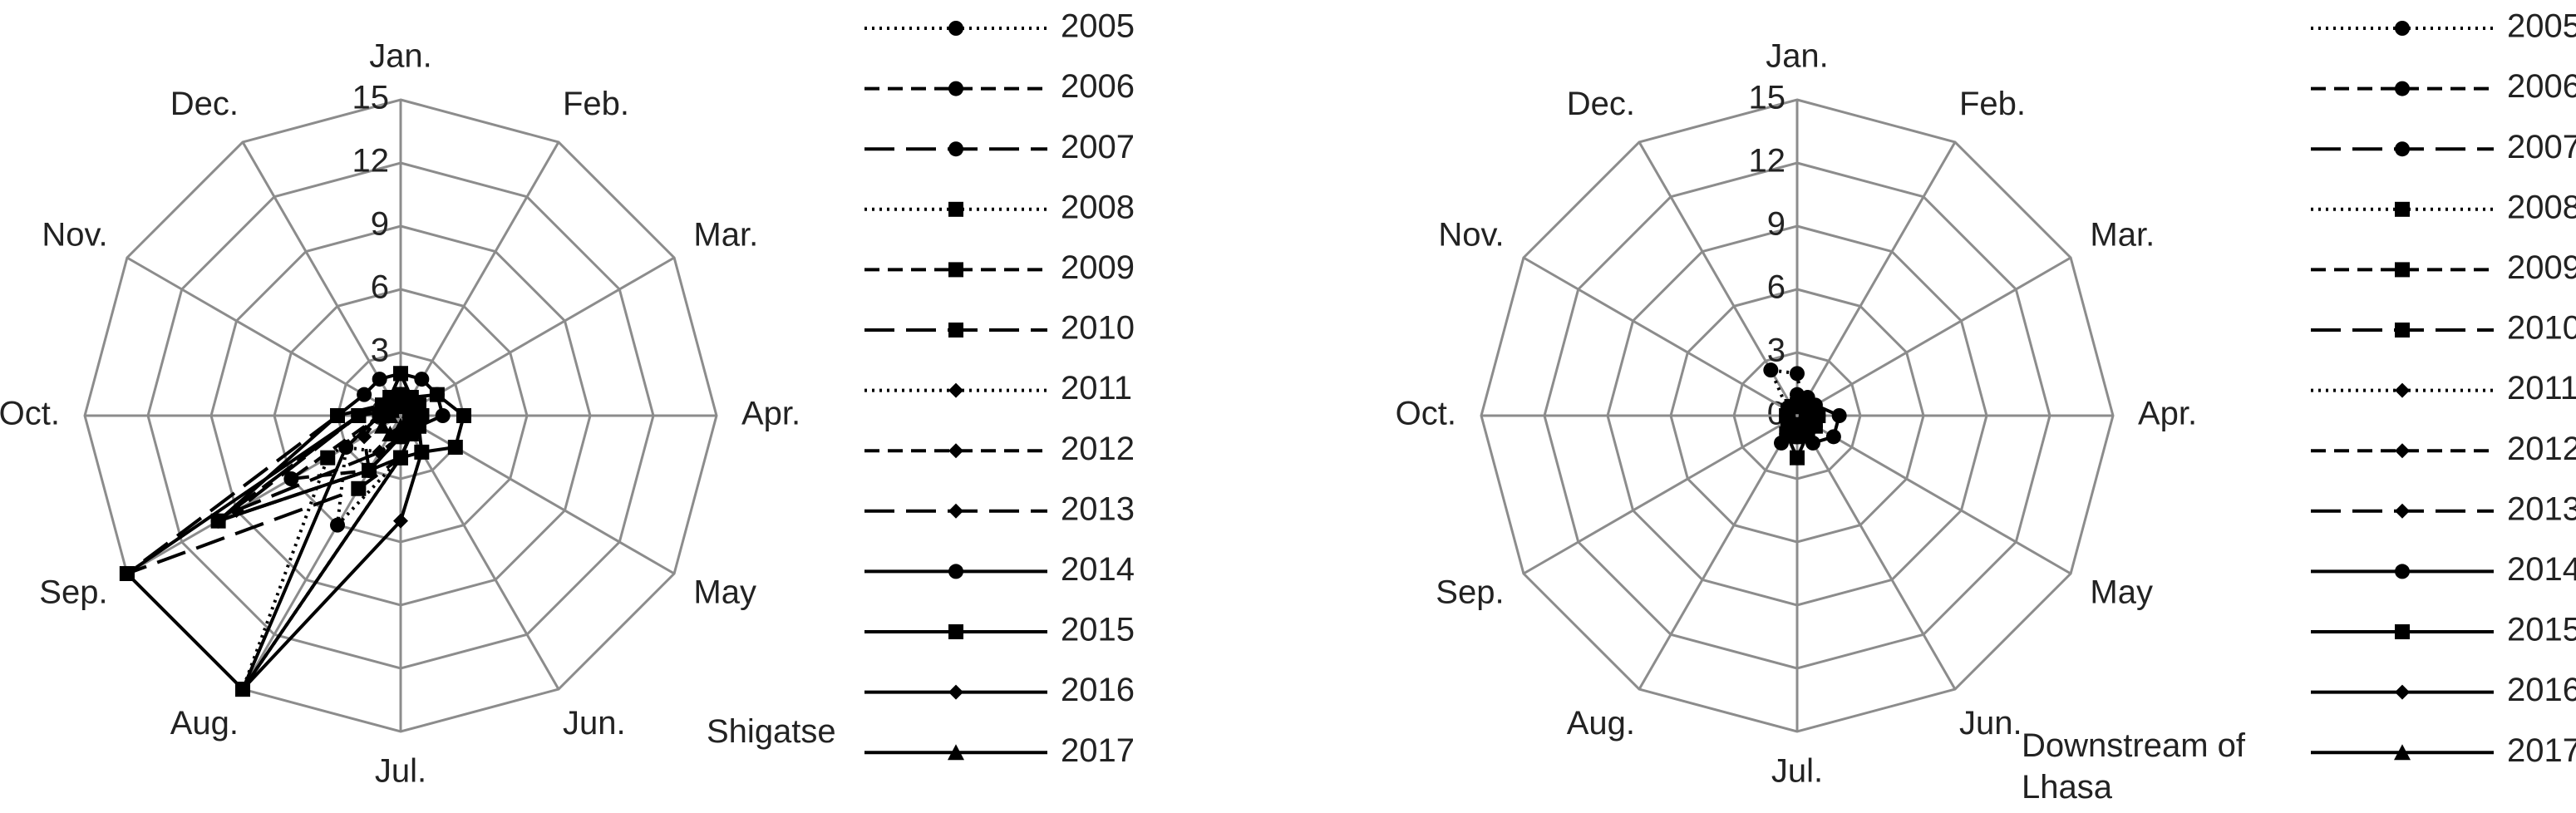  What do you see at coordinates (2541, 267) in the screenshot?
I see `legend-label: 2009` at bounding box center [2541, 267].